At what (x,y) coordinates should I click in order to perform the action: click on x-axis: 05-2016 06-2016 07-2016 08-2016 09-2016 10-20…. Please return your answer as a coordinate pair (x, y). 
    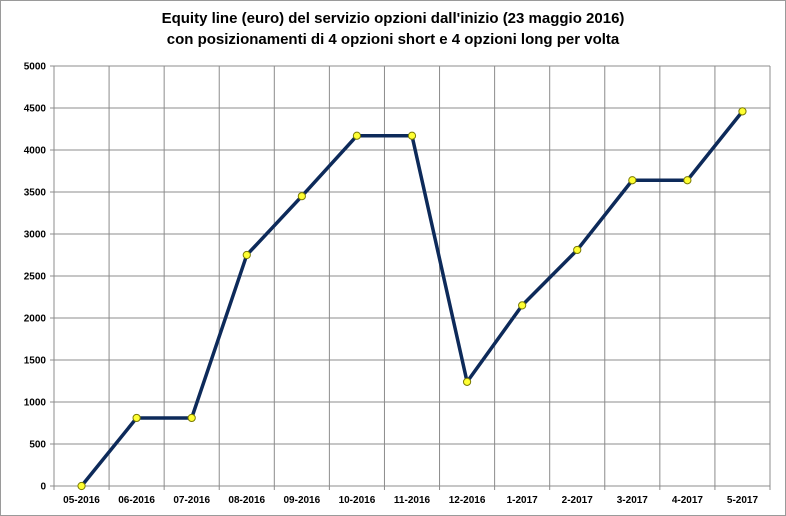
    Looking at the image, I should click on (412, 496).